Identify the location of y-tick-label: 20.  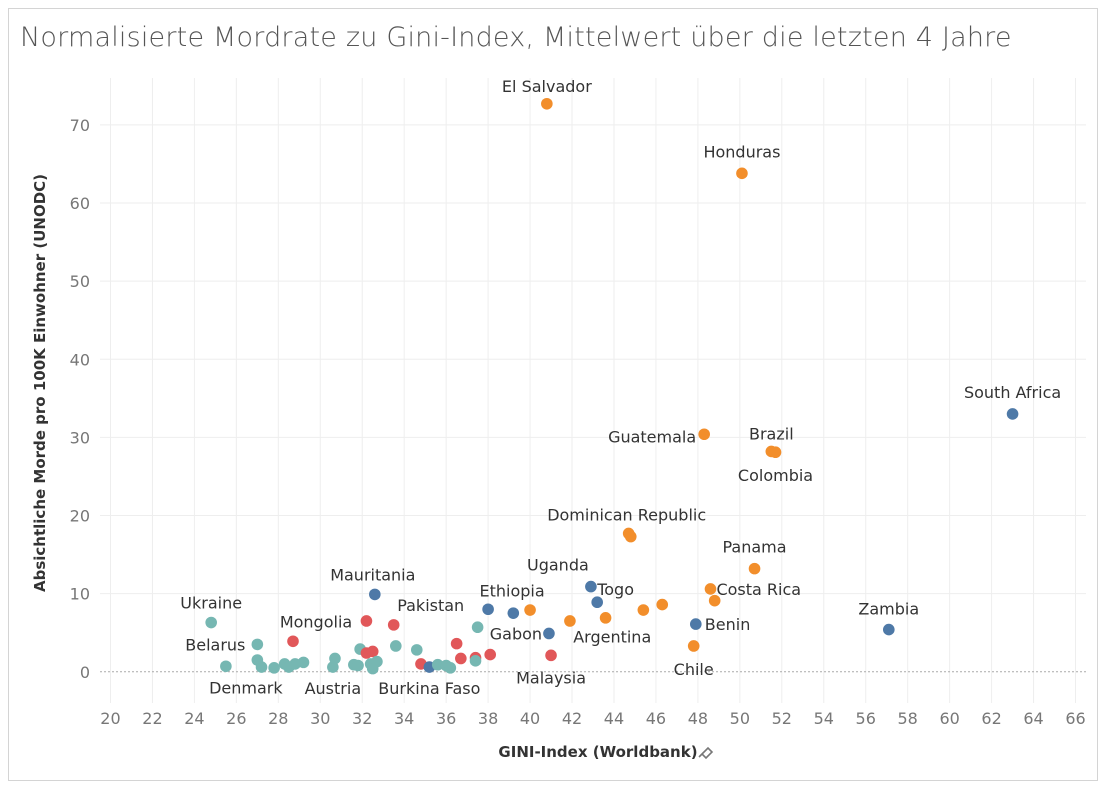
(80, 516).